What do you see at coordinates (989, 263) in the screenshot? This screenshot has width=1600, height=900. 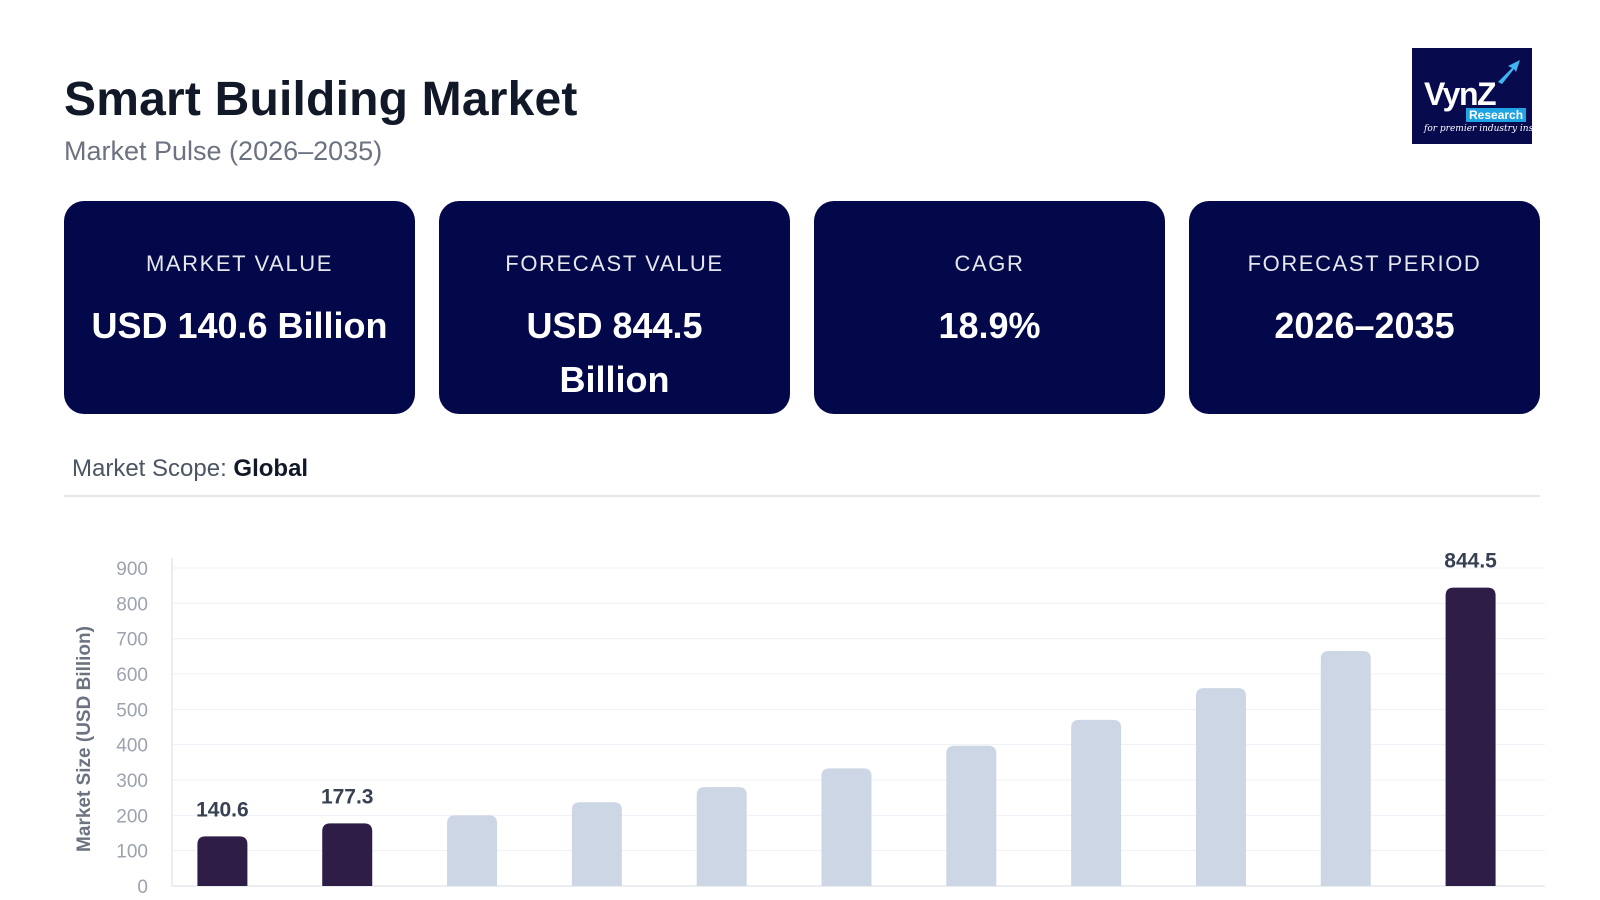 I see `kpi-label: CAGR` at bounding box center [989, 263].